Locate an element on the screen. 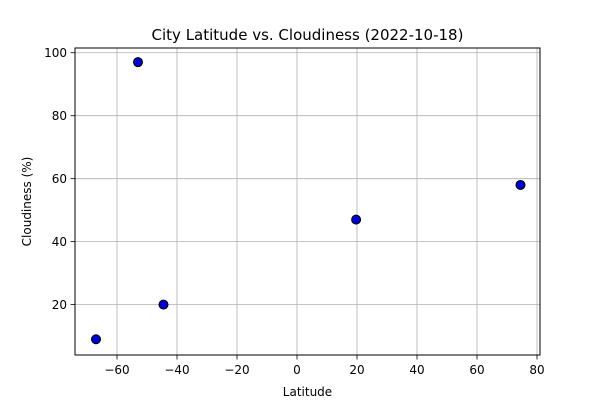 Image resolution: width=600 pixels, height=400 pixels. x-tick-label: −40 is located at coordinates (176, 370).